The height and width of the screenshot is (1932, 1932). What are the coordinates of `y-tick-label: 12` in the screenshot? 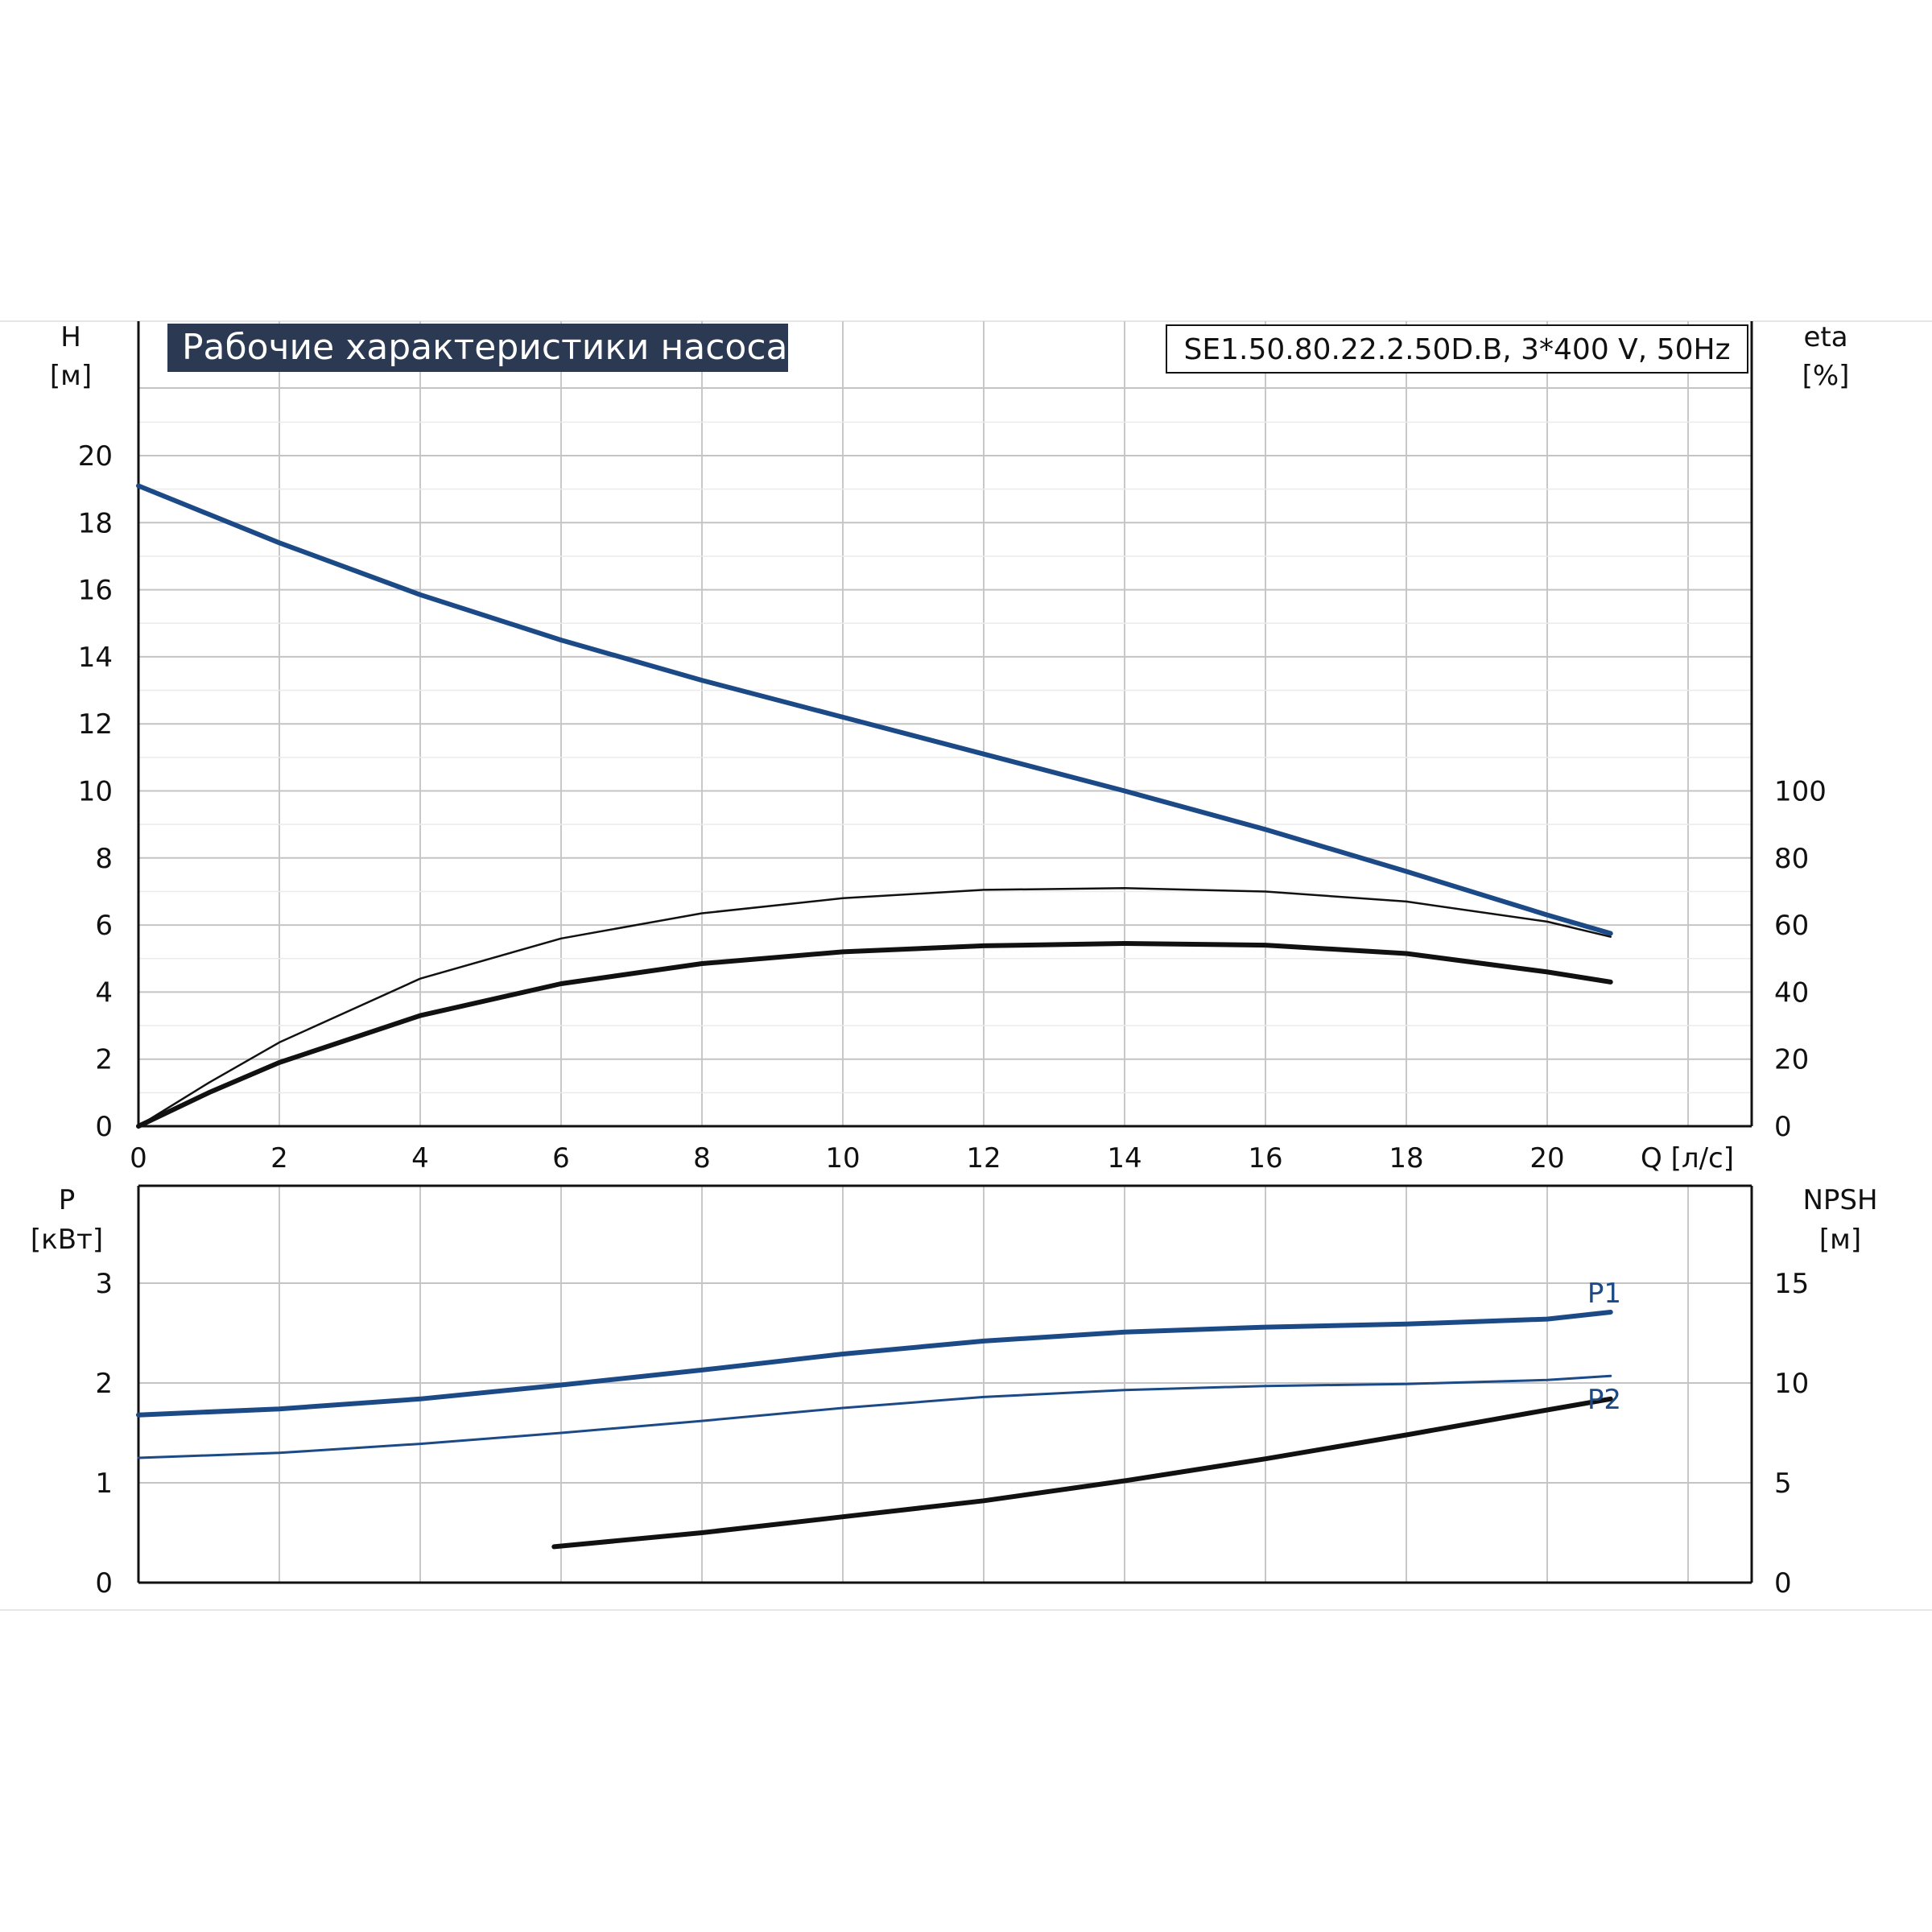 It's located at (95, 724).